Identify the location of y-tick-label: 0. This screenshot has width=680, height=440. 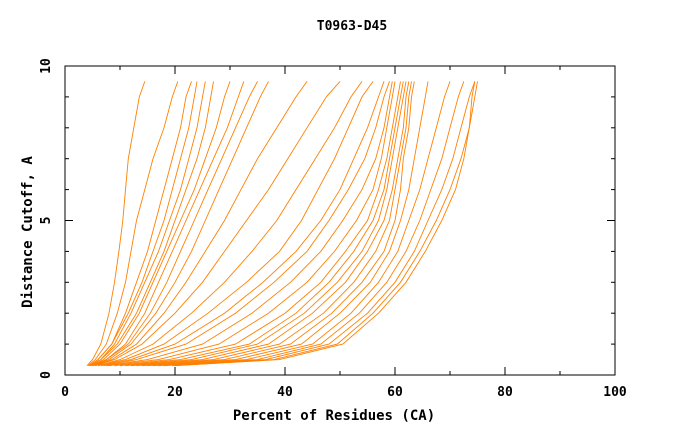
(46, 375).